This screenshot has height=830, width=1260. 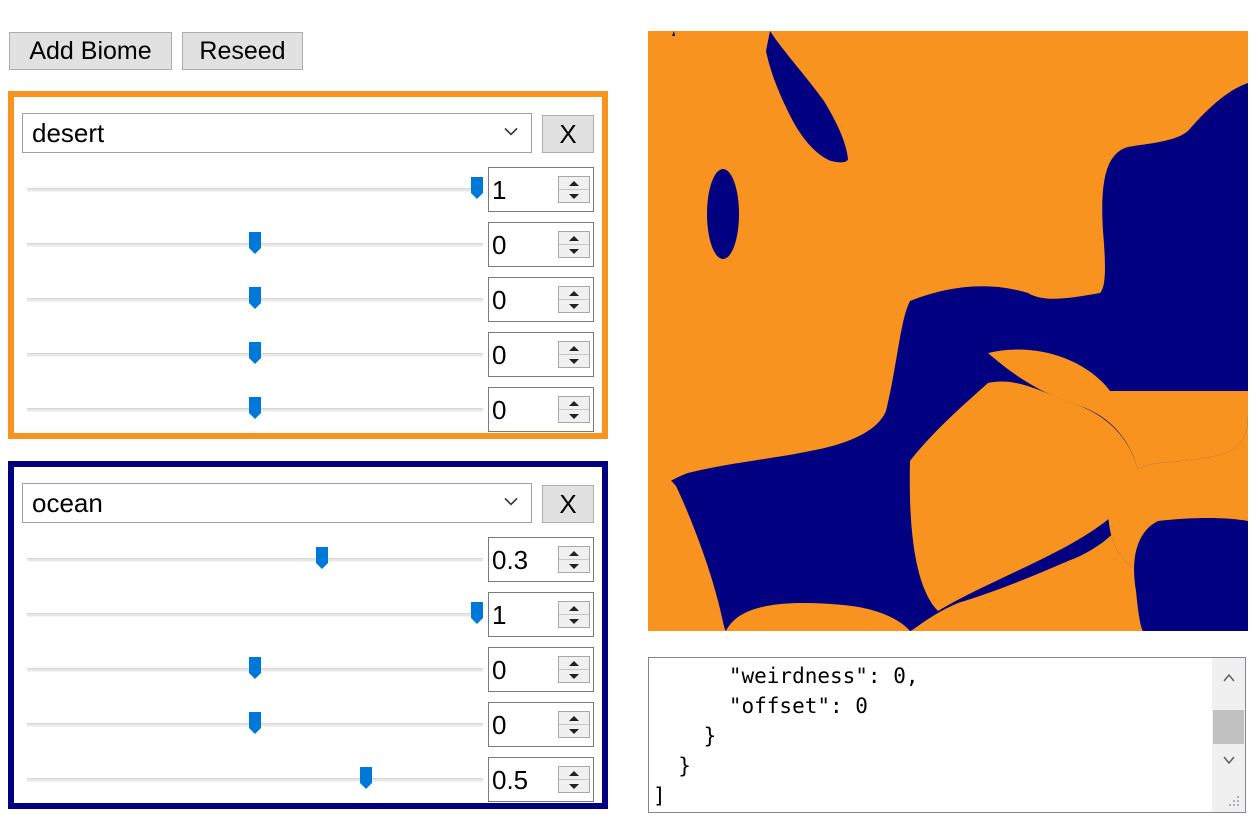 I want to click on scroll-up-arrow-icon, so click(x=1229, y=678).